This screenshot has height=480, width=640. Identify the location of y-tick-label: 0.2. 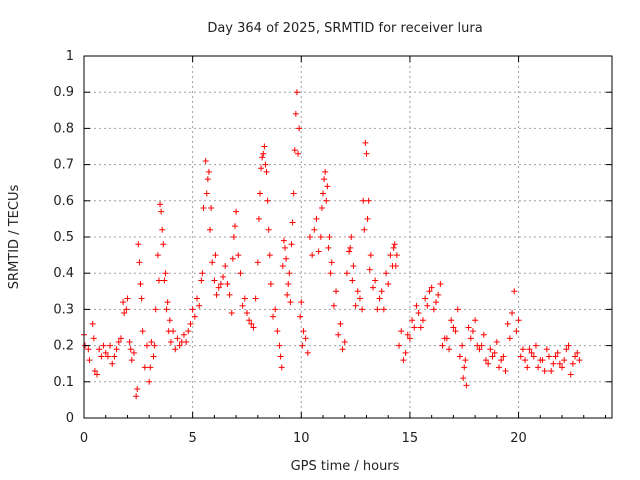
(63, 346).